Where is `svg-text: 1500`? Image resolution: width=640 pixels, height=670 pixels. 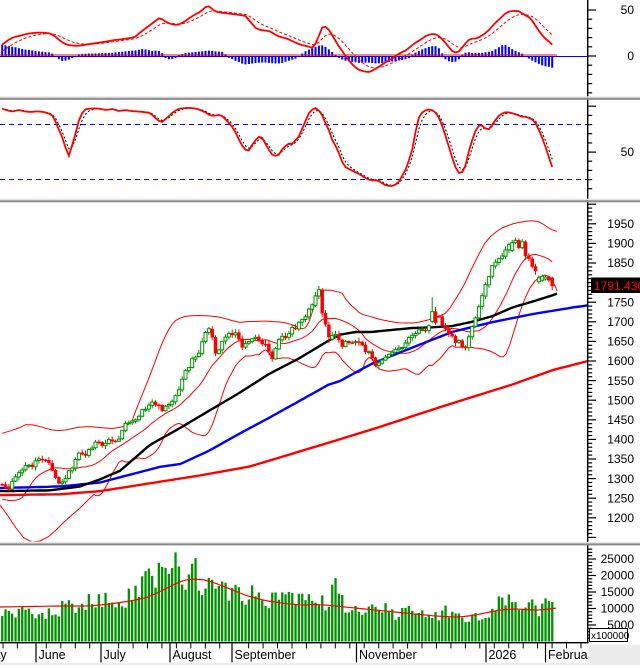 svg-text: 1500 is located at coordinates (620, 400).